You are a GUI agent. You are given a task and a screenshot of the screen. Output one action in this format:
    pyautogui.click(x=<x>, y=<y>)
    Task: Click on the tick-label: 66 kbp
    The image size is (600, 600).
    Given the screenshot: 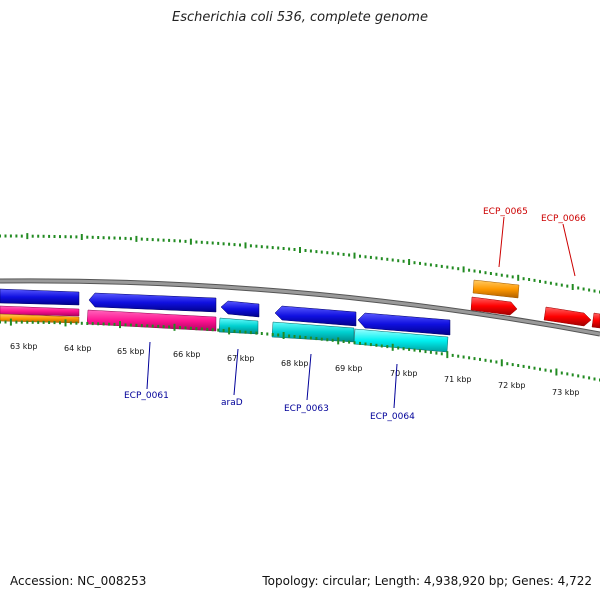 What is the action you would take?
    pyautogui.click(x=187, y=354)
    